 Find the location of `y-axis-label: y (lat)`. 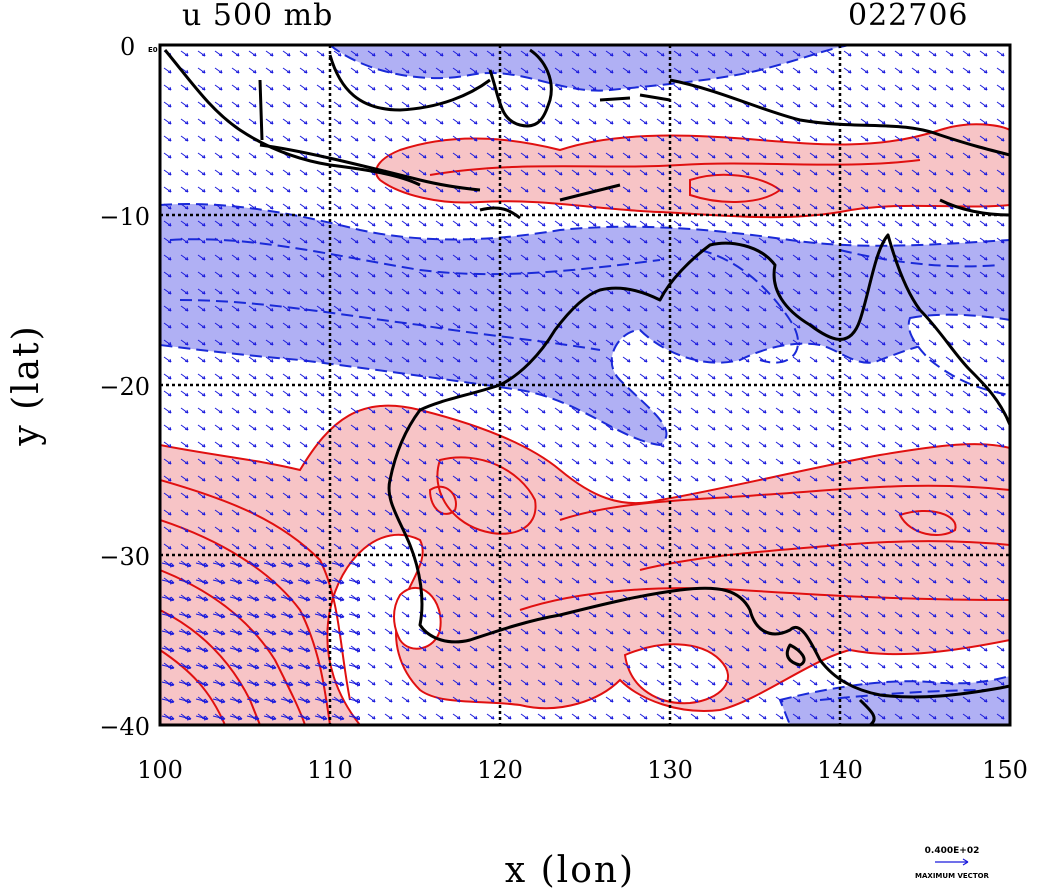

y-axis-label: y (lat) is located at coordinates (26, 385).